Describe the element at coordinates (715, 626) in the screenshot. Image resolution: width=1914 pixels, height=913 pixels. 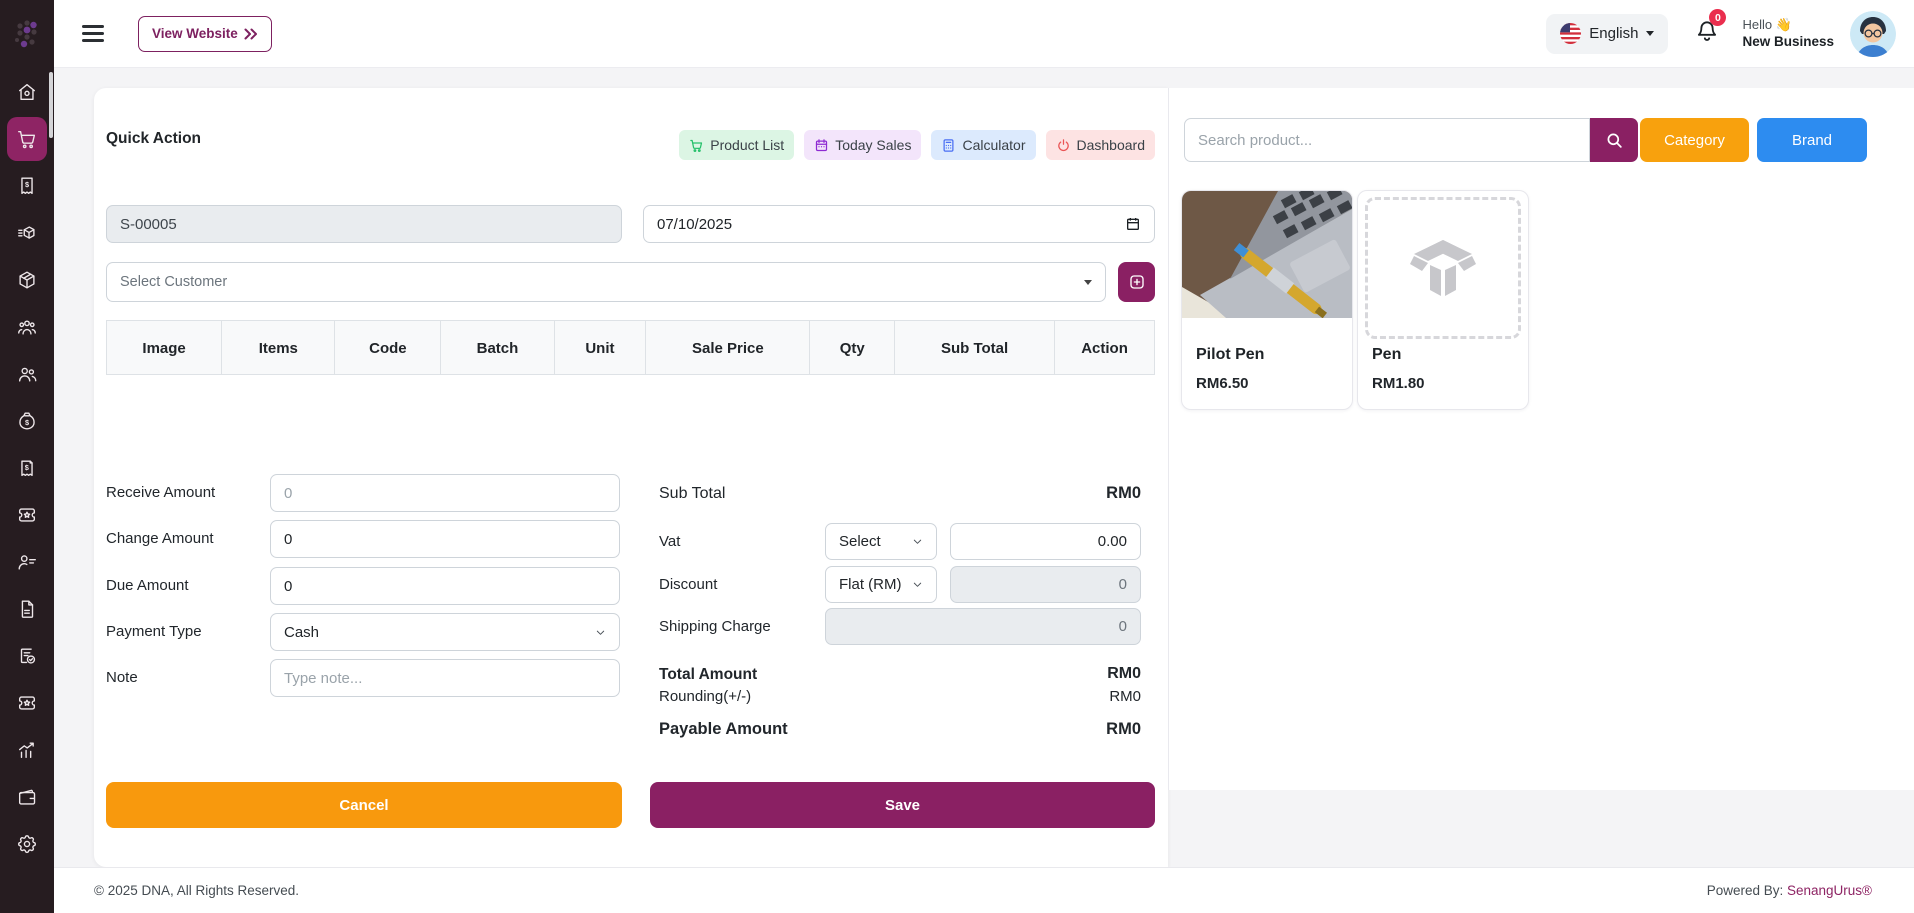
I see `shipping-charge-label: Shipping Charge` at that location.